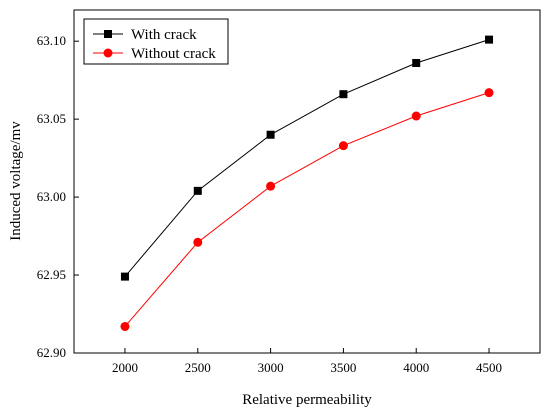  Describe the element at coordinates (307, 361) in the screenshot. I see `x-axis: 2000 2500 3000 3500 4000 4500` at that location.